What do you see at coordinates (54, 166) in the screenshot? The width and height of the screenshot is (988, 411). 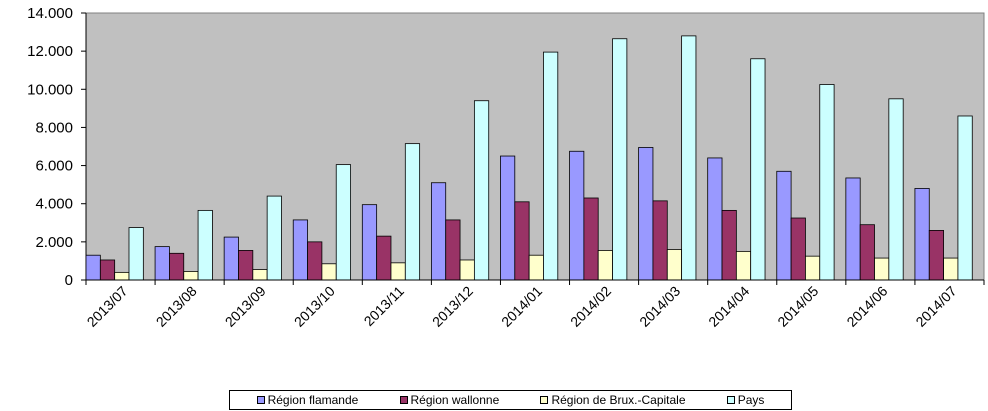 I see `y-tick-label: 6.000` at bounding box center [54, 166].